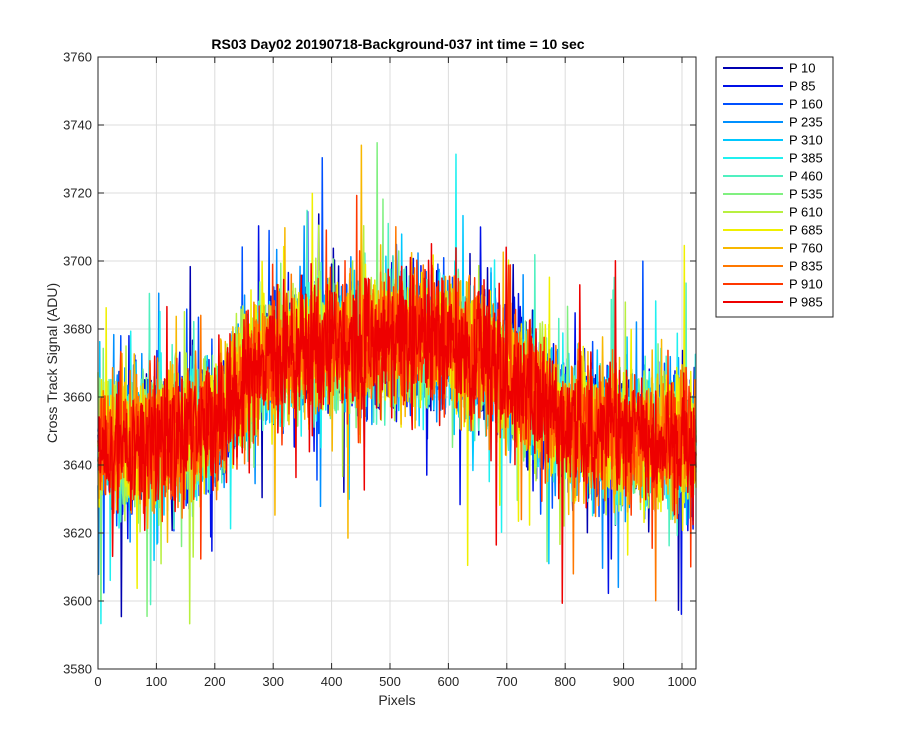 Image resolution: width=900 pixels, height=750 pixels. What do you see at coordinates (77, 125) in the screenshot?
I see `y-tick-label: 3740` at bounding box center [77, 125].